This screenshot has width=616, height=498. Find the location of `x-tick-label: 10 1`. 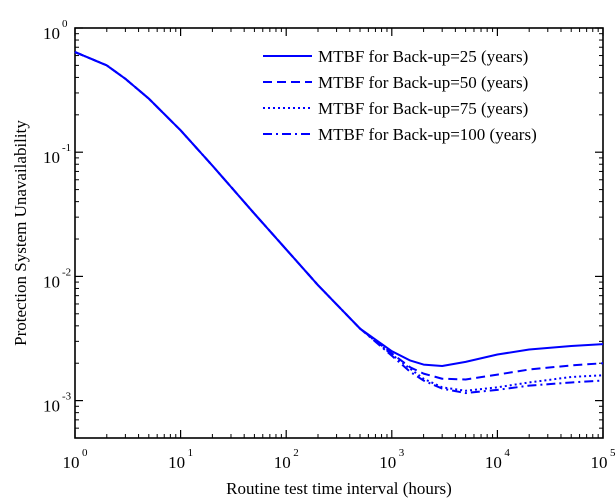

x-tick-label: 10 1 is located at coordinates (180, 459).